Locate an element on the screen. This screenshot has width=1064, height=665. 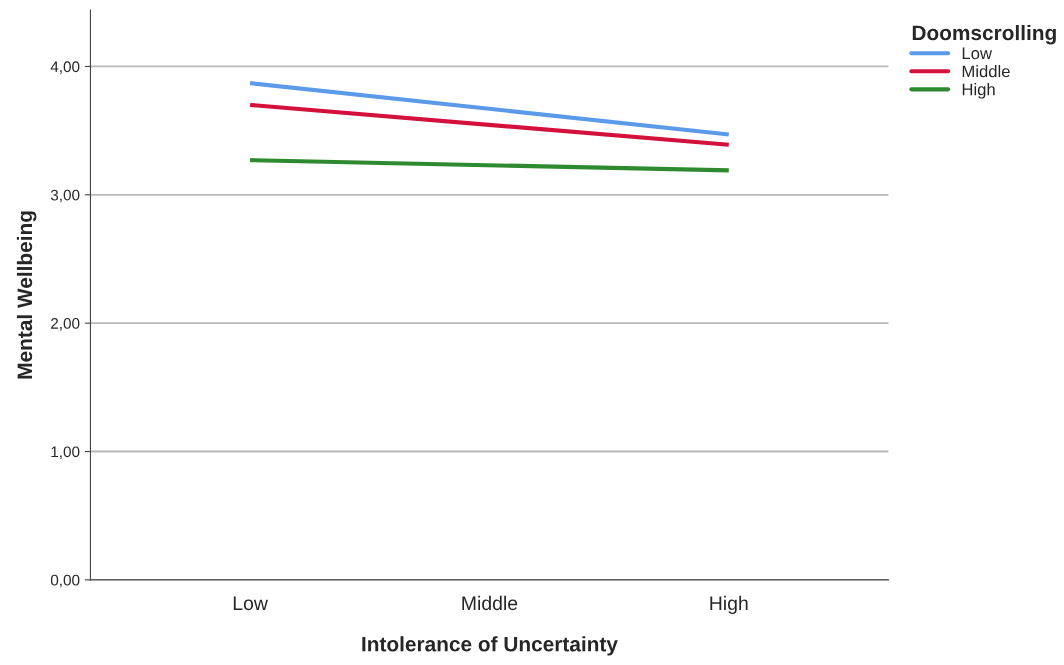
y-axis-title: Mental Wellbeing is located at coordinates (26, 295).